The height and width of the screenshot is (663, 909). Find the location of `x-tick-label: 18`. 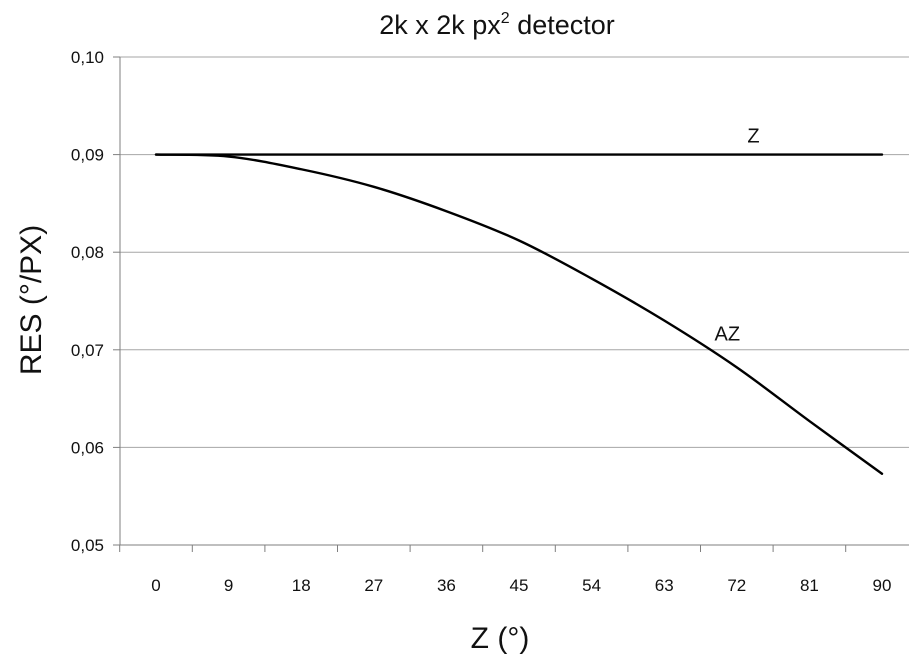

x-tick-label: 18 is located at coordinates (301, 585).